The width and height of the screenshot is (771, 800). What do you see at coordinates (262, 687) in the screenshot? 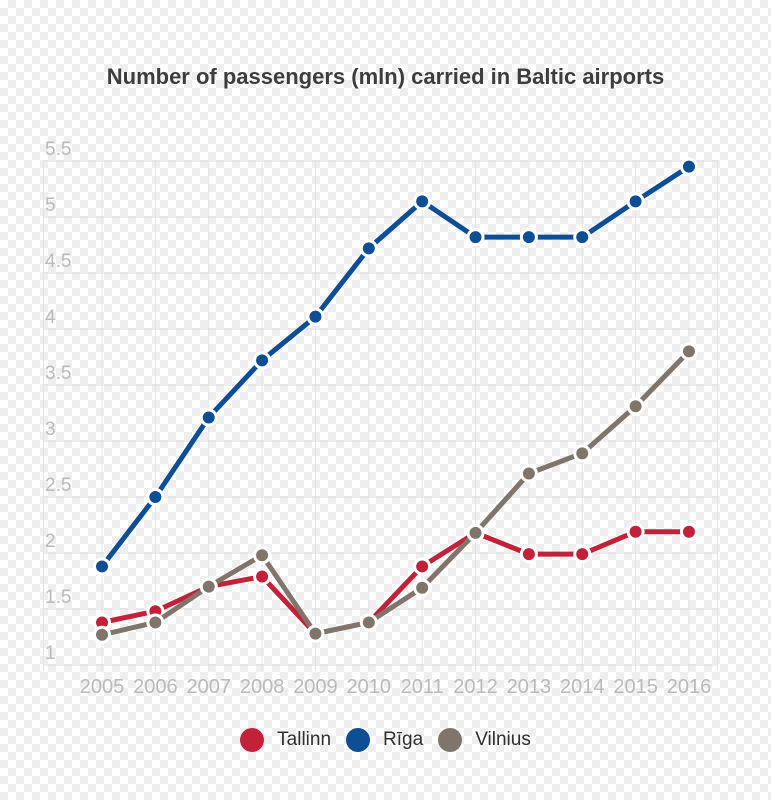
I see `x-axis-label: 2008` at bounding box center [262, 687].